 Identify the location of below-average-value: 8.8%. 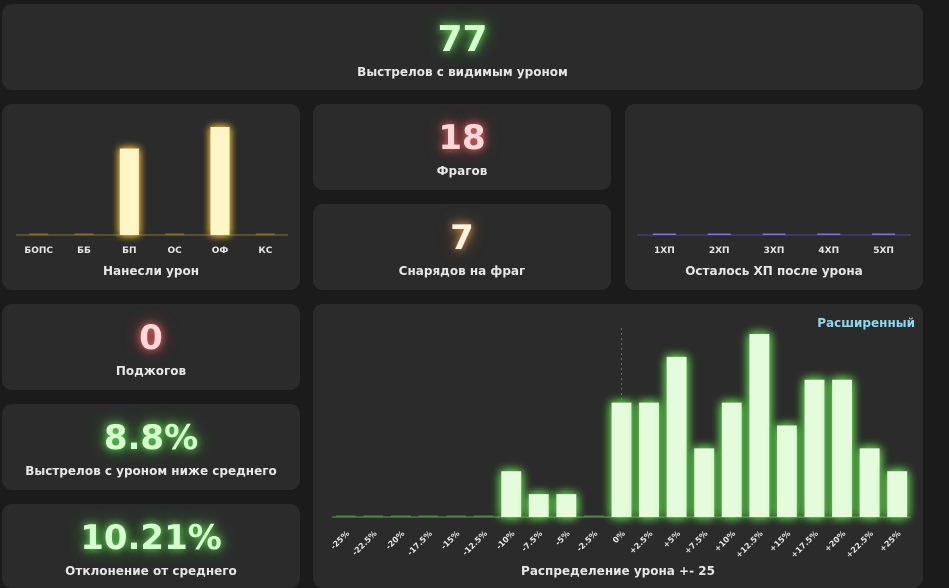
(151, 438).